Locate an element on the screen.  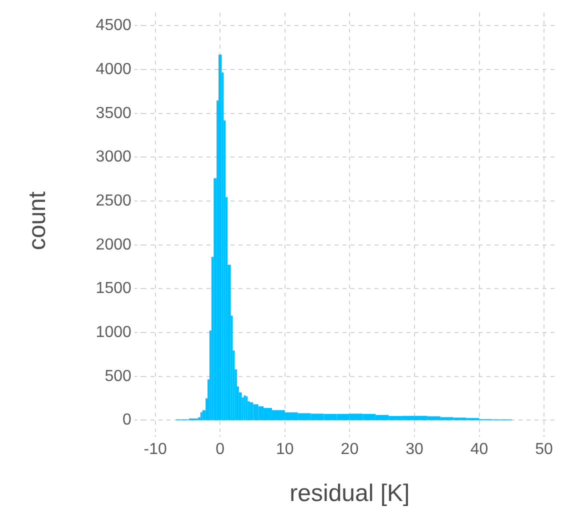
y-tick-label: 2000 is located at coordinates (114, 245).